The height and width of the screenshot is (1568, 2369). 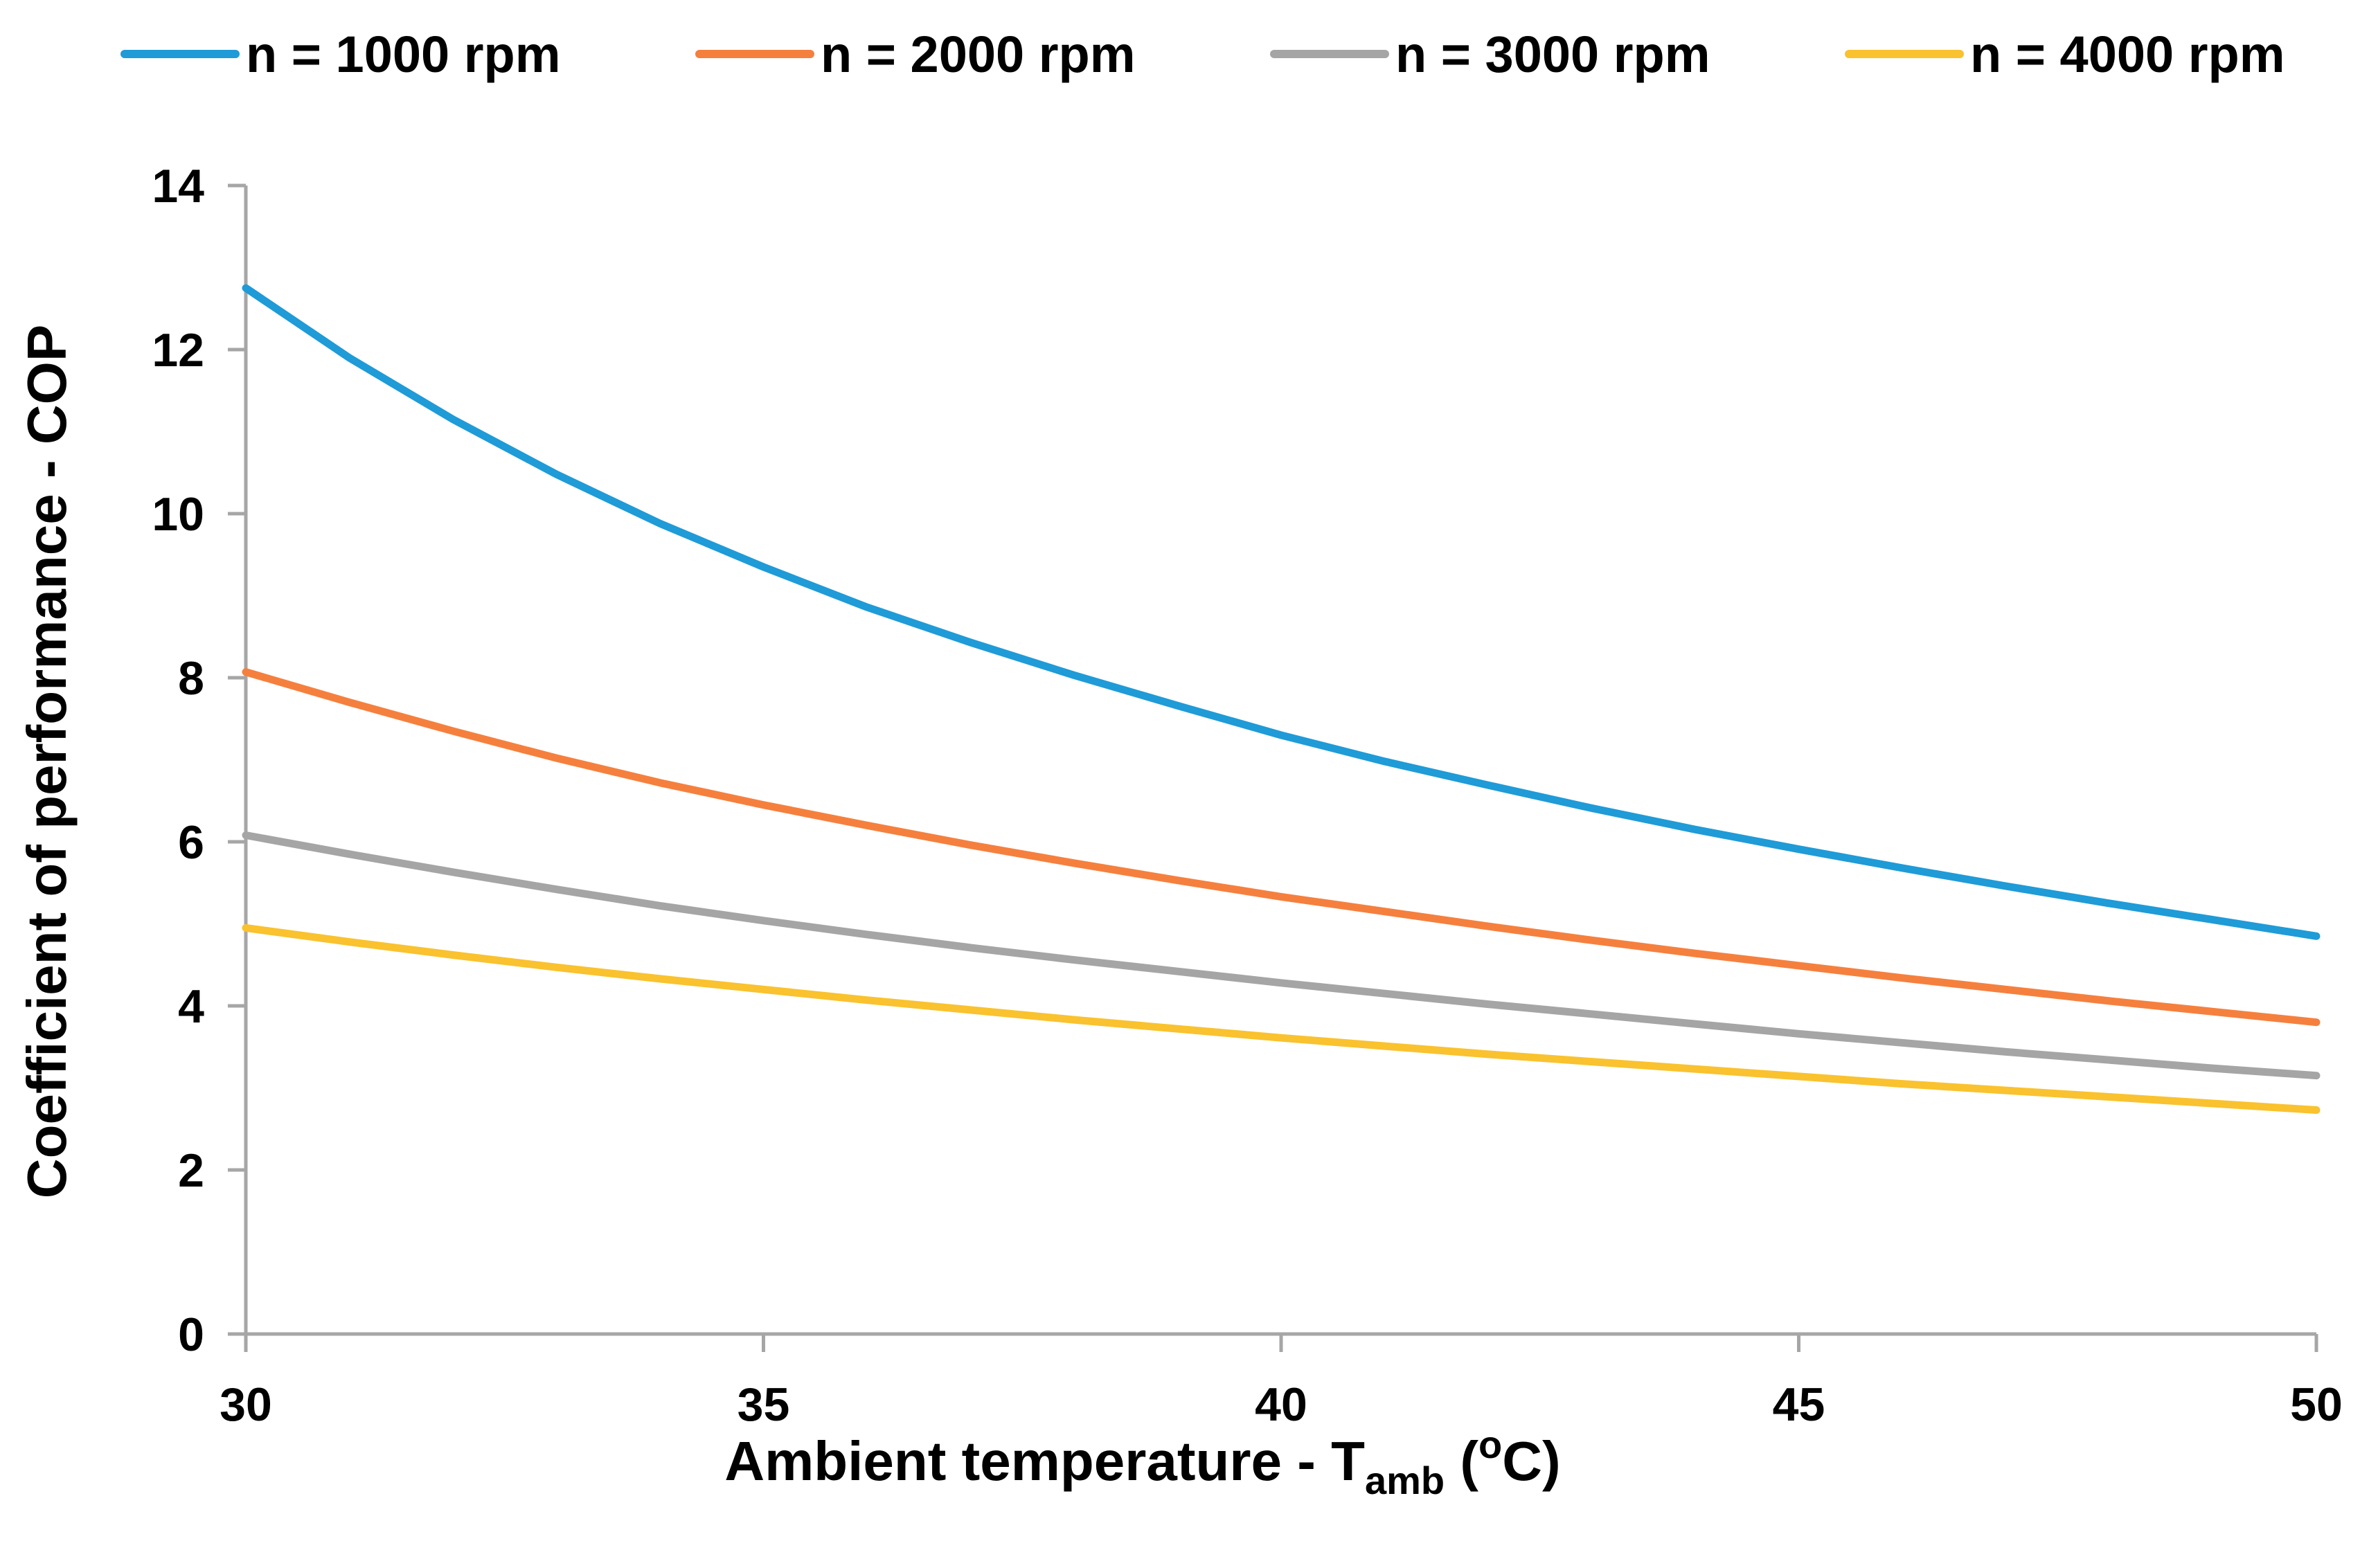 I want to click on x-axis-title-subscript: amb, so click(x=1405, y=1480).